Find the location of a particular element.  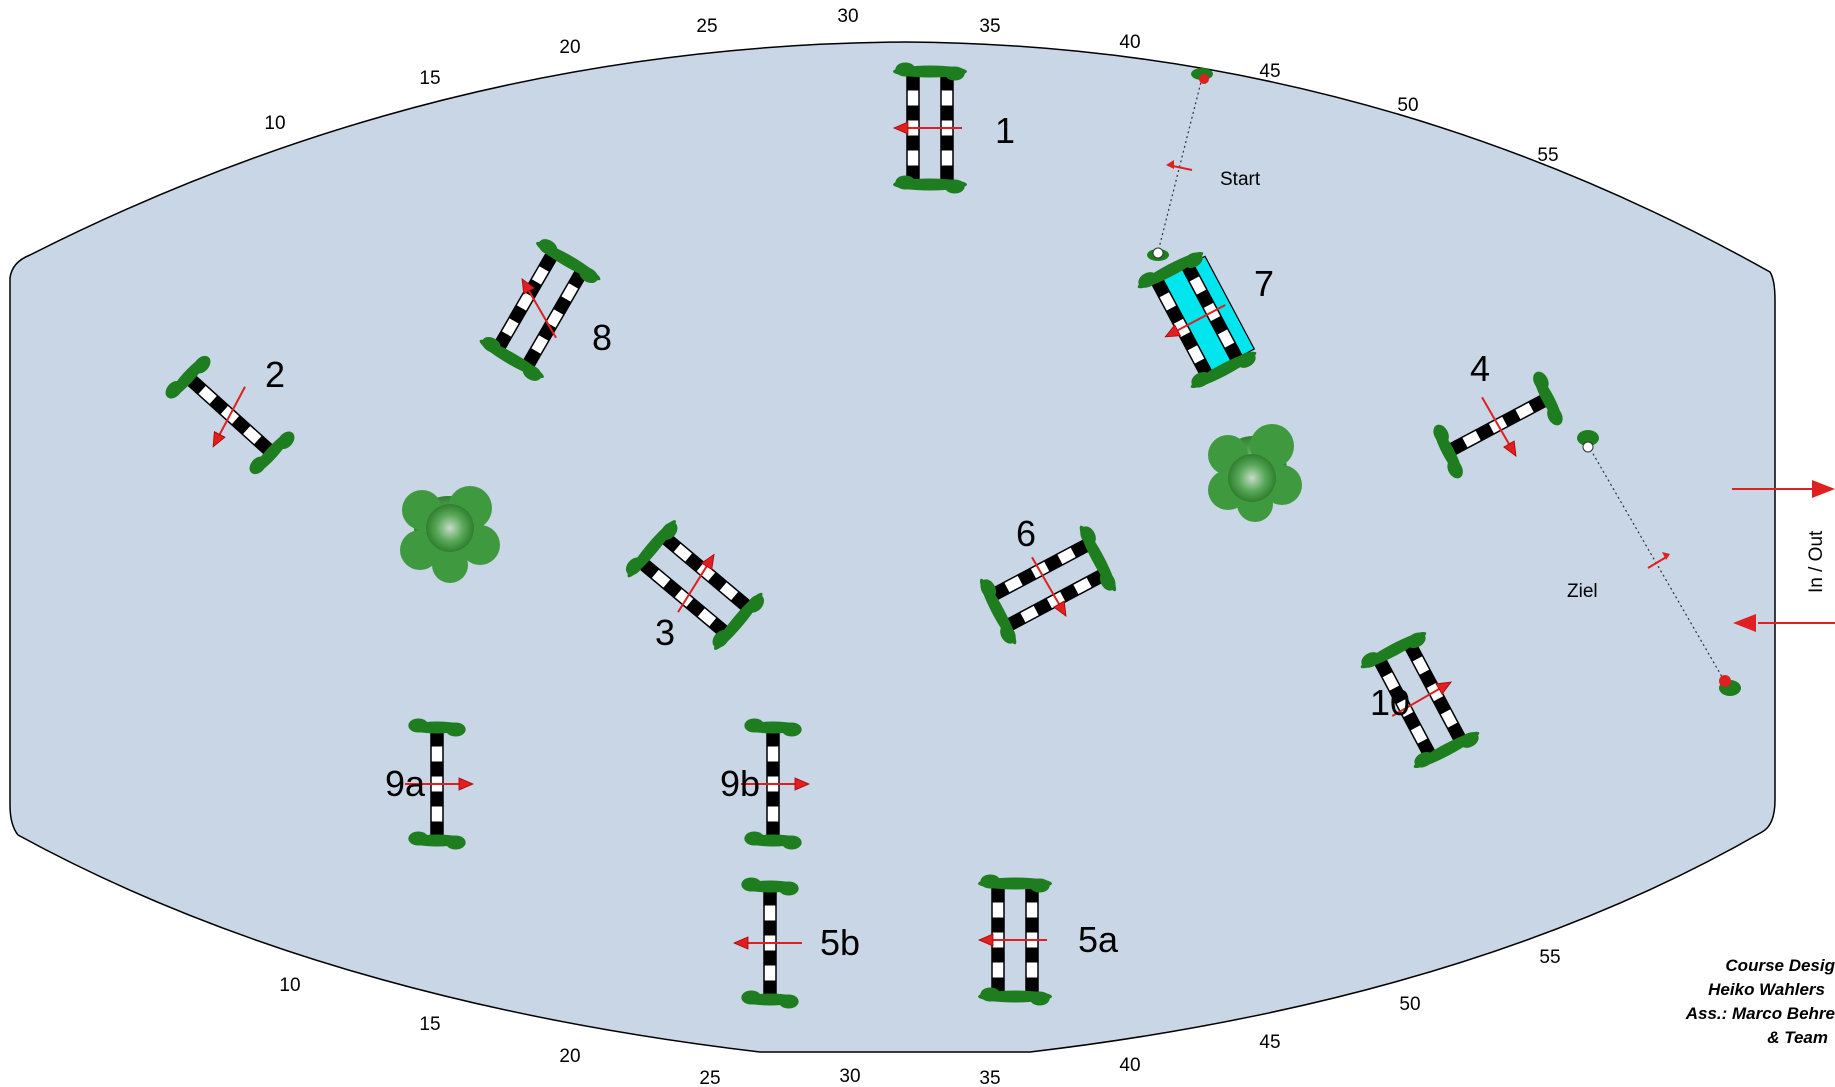

scale-bottom-45: 45 is located at coordinates (1269, 1042).